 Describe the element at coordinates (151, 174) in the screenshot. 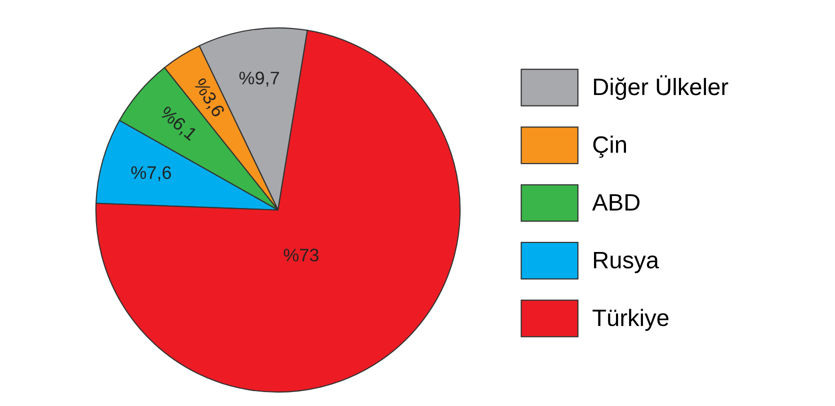

I see `data-label: %7,6` at that location.